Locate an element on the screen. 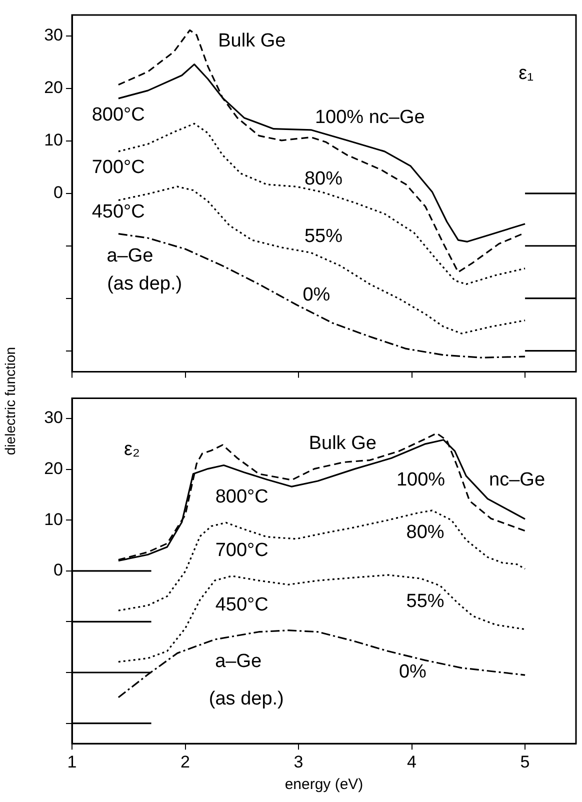  annotation: ε₁ is located at coordinates (526, 73).